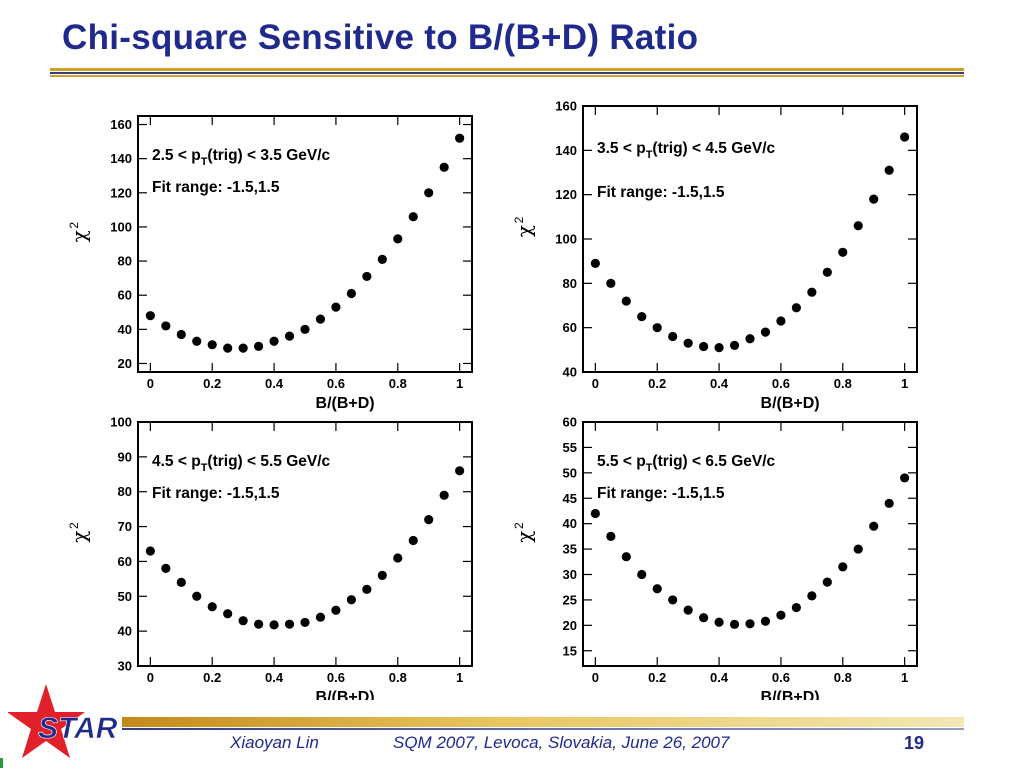 The width and height of the screenshot is (1024, 768). I want to click on chart-3-annotation-trig-tail: (trig) < 5.5 GeV/c, so click(268, 461).